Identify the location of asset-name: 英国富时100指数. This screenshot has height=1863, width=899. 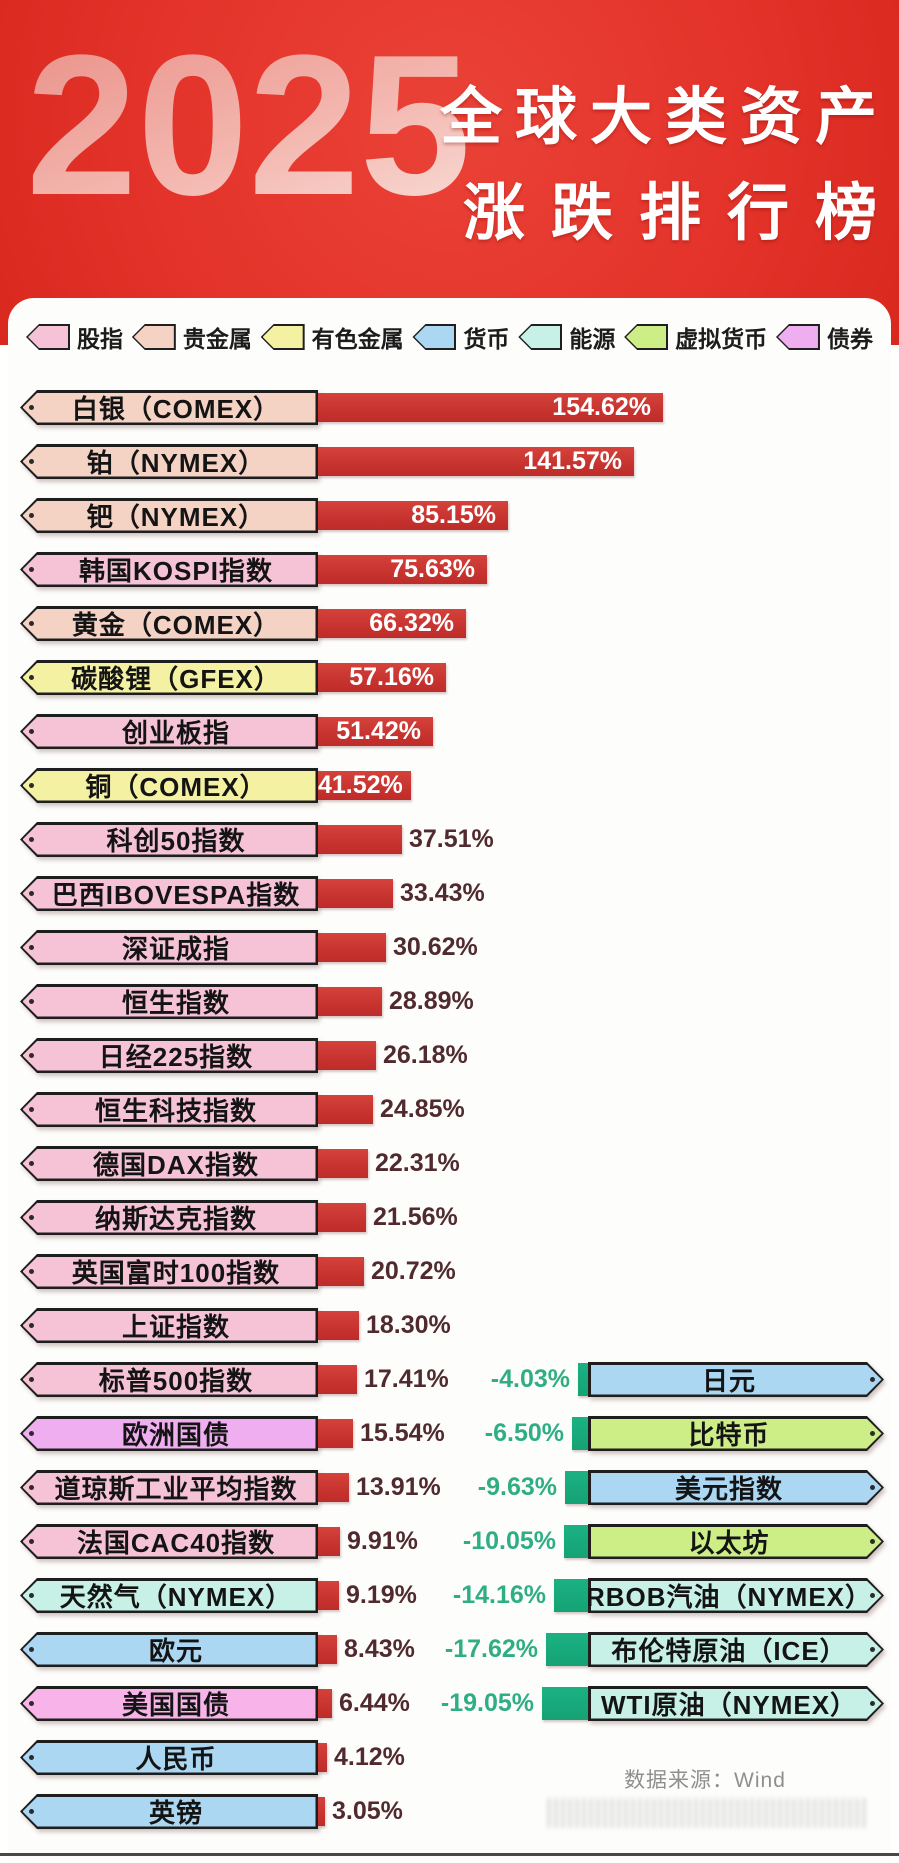
(176, 1273).